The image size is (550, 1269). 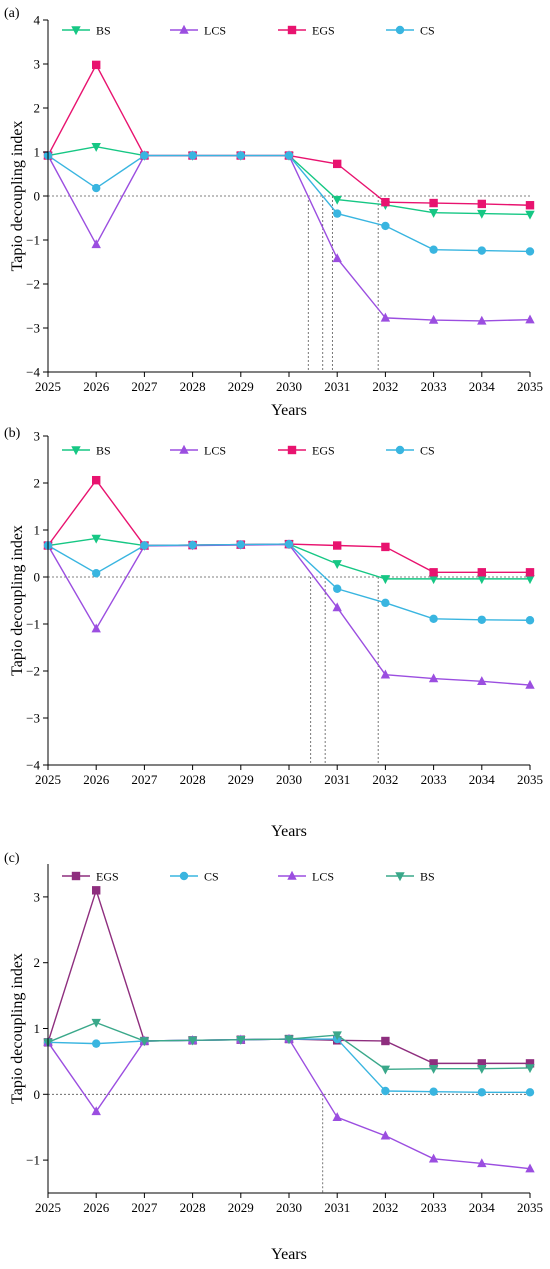 I want to click on series-line-bs, so click(x=289, y=1045).